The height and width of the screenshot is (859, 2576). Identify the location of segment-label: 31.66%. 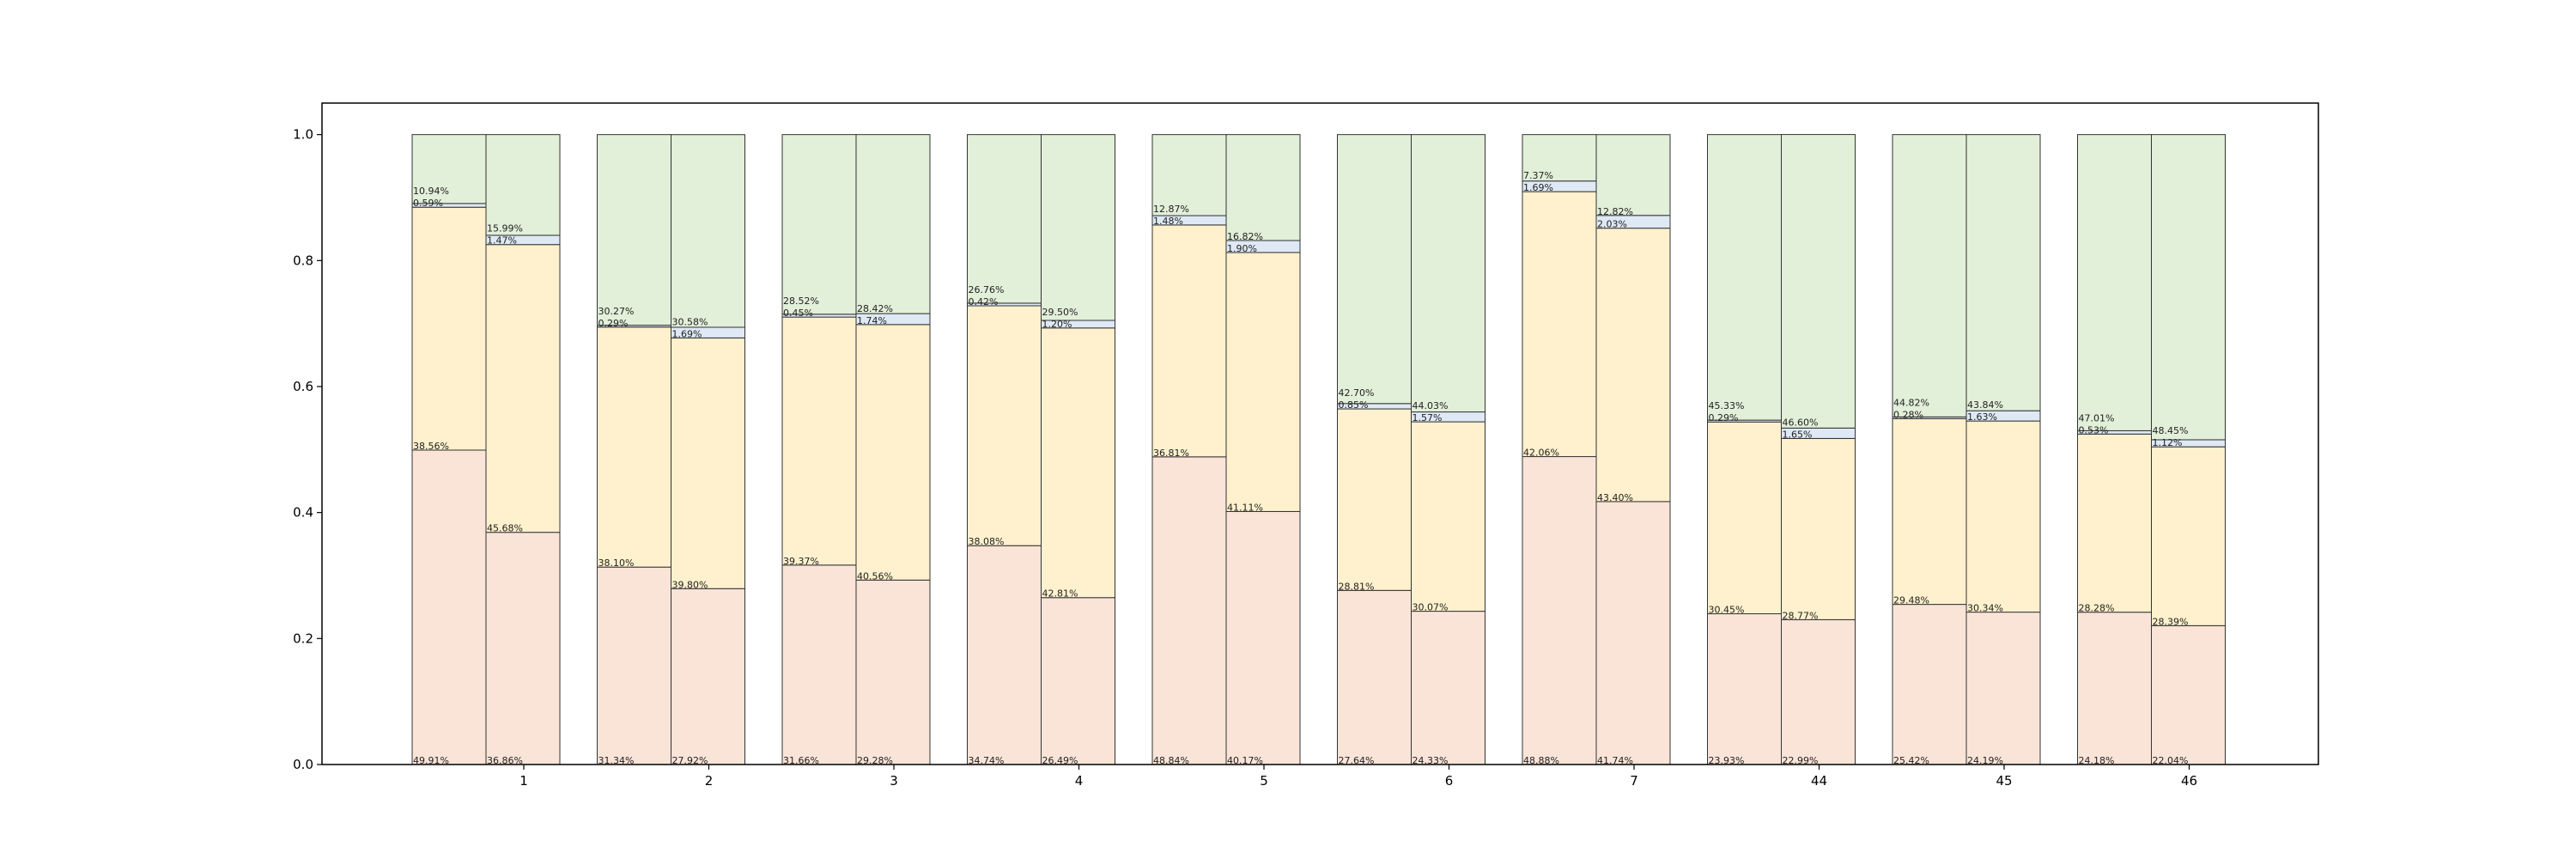
(801, 760).